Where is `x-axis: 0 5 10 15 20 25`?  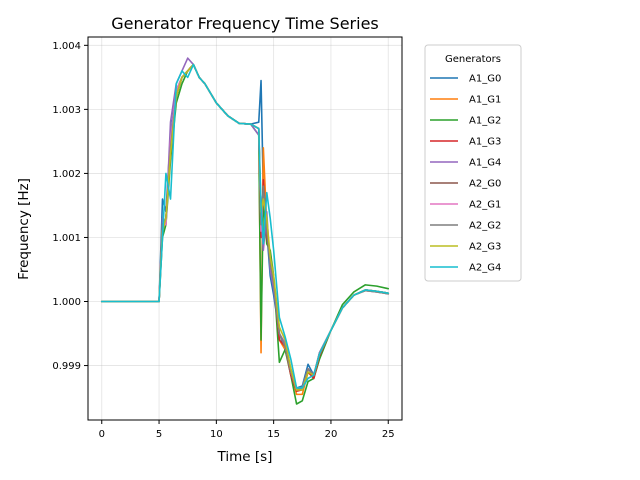 x-axis: 0 5 10 15 20 25 is located at coordinates (247, 430).